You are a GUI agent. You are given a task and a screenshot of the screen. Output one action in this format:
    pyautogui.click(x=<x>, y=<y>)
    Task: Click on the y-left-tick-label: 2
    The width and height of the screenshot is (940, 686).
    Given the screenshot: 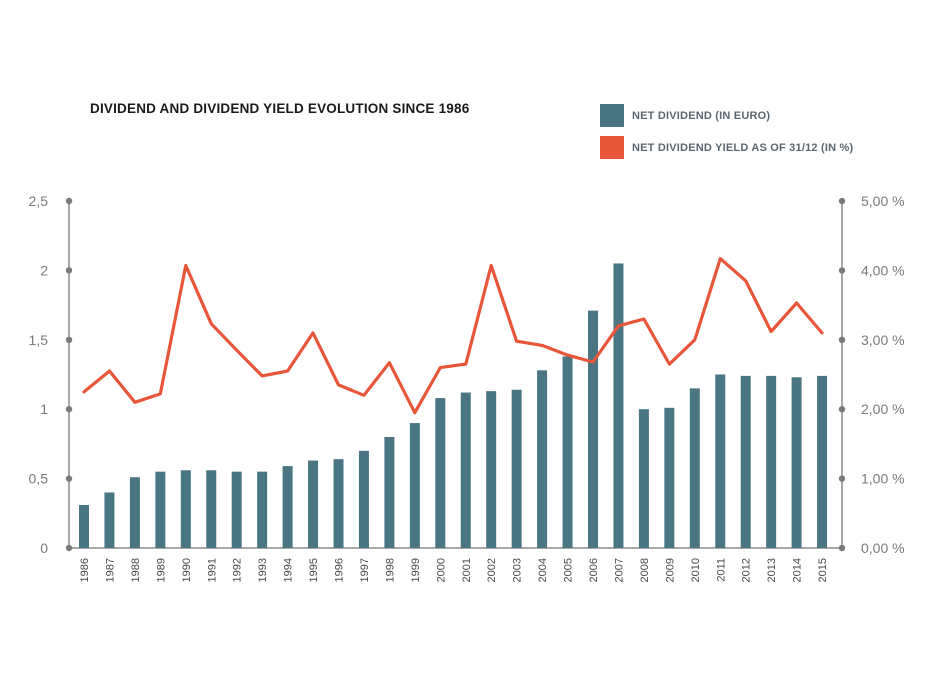 What is the action you would take?
    pyautogui.click(x=44, y=270)
    